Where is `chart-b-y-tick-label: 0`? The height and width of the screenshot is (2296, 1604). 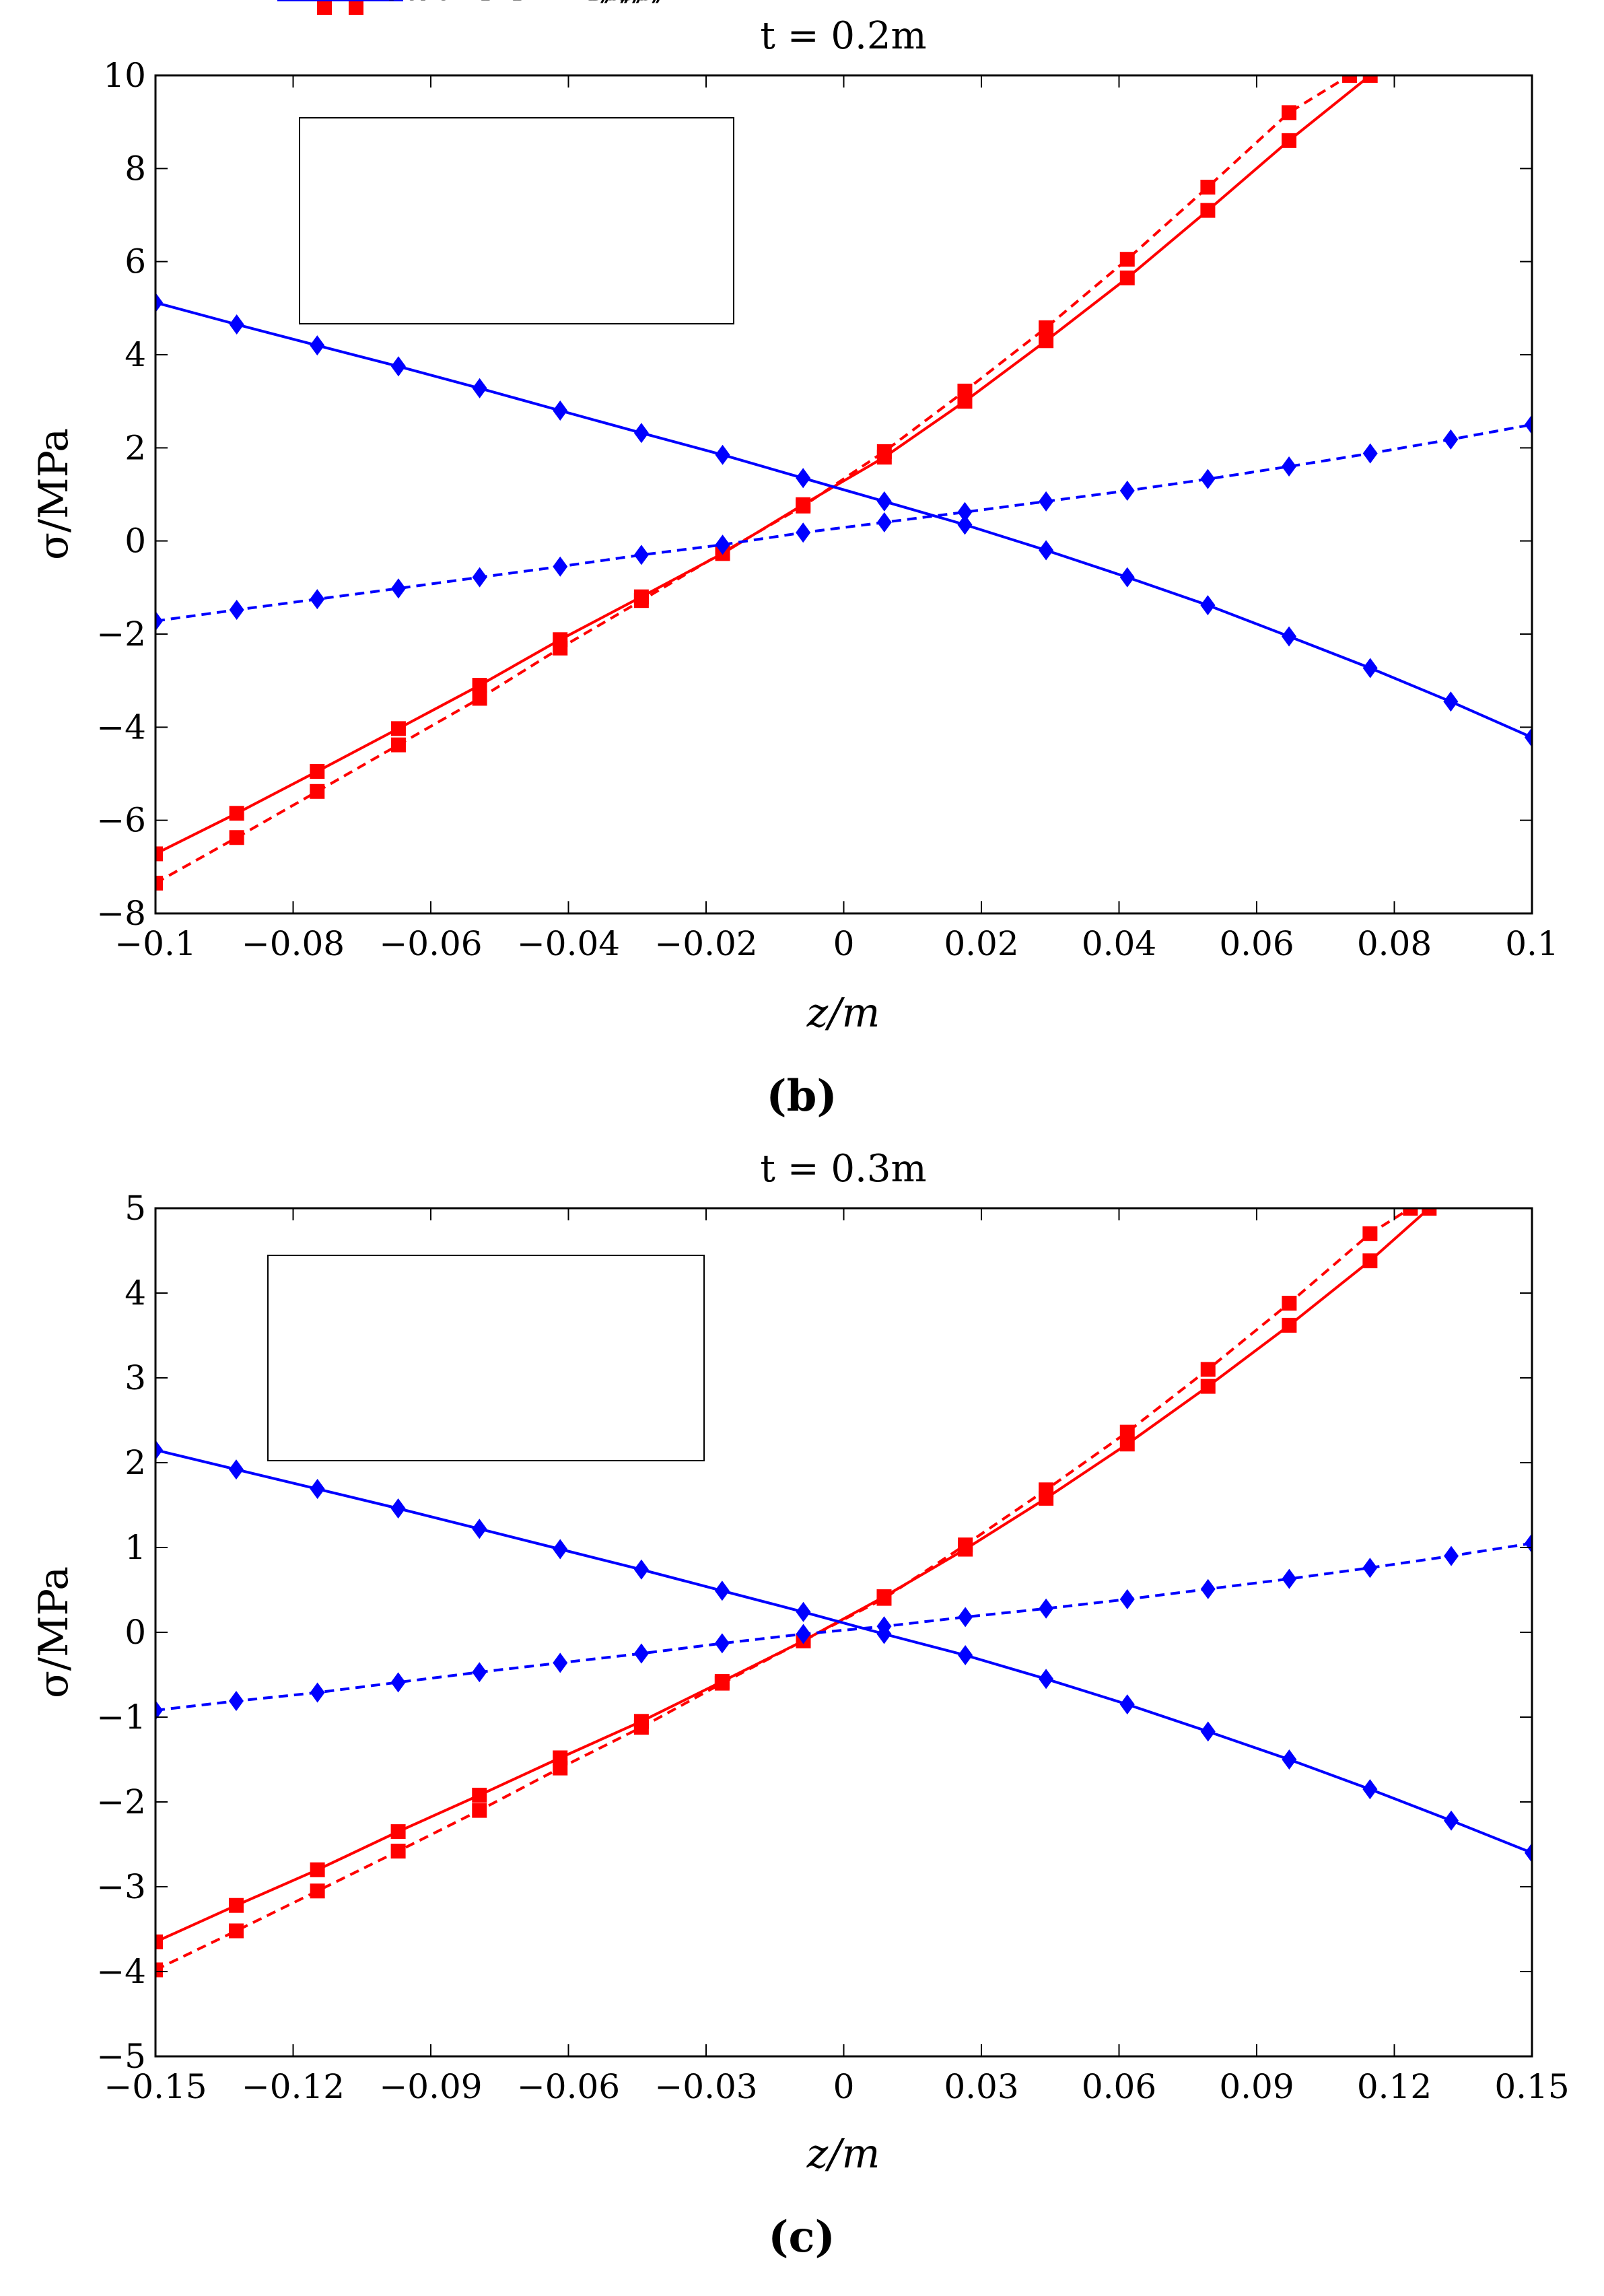 chart-b-y-tick-label: 0 is located at coordinates (135, 541).